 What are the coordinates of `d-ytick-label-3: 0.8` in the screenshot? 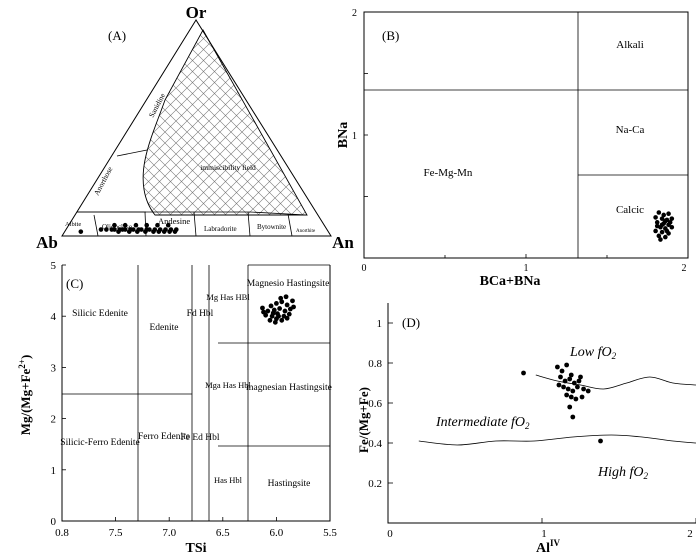 It's located at (375, 364).